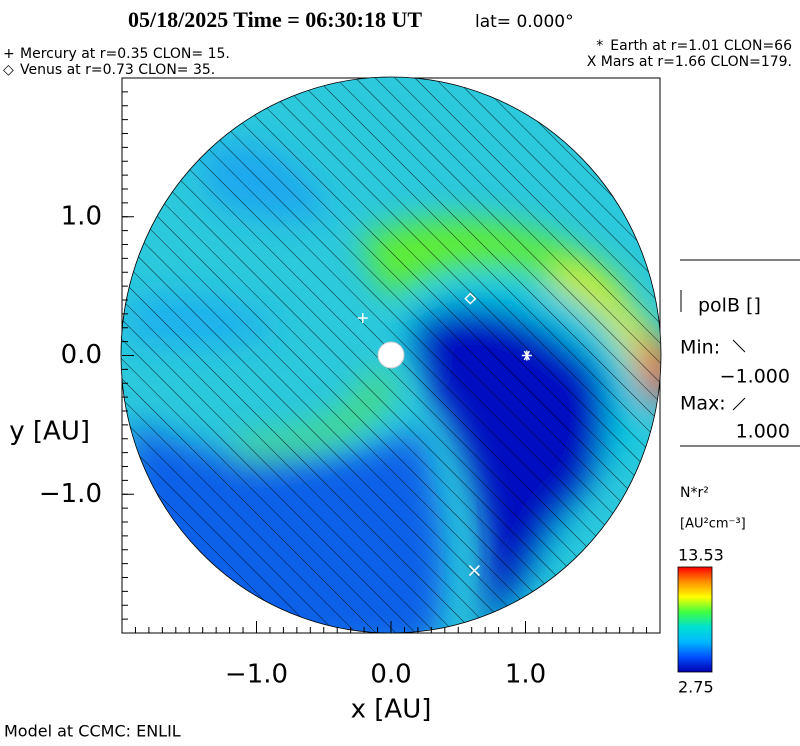 Image resolution: width=800 pixels, height=746 pixels. I want to click on colorbar-max: 13.53, so click(701, 555).